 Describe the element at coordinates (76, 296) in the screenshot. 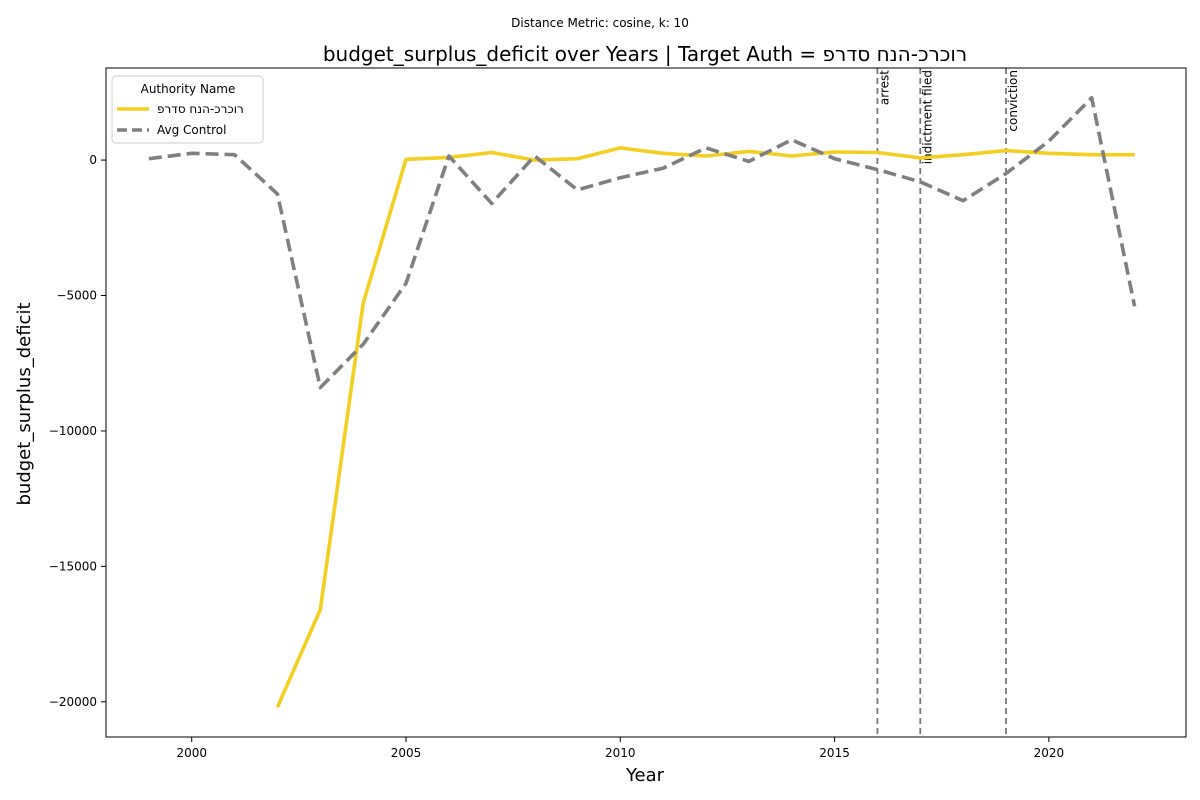

I see `y-tick-label: −5000` at that location.